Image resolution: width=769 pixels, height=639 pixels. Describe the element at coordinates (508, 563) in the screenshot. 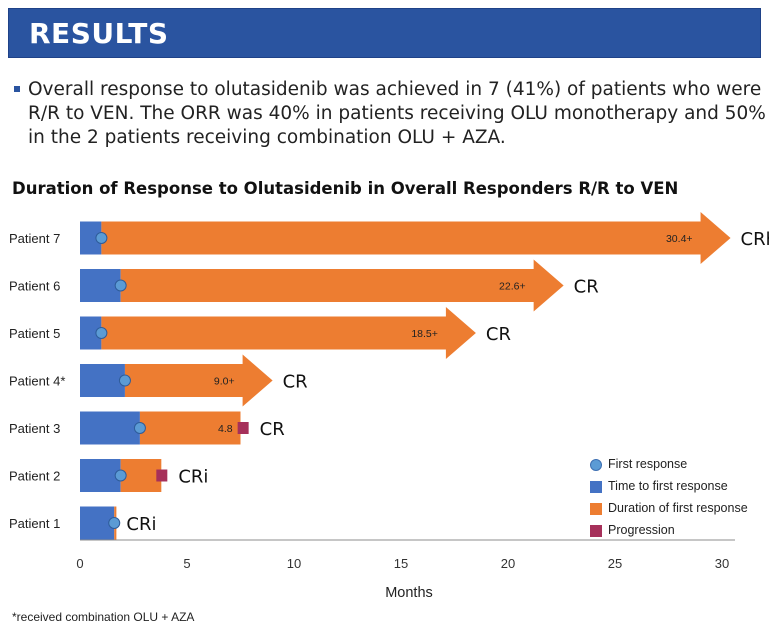

I see `x-tick-label: 20` at that location.